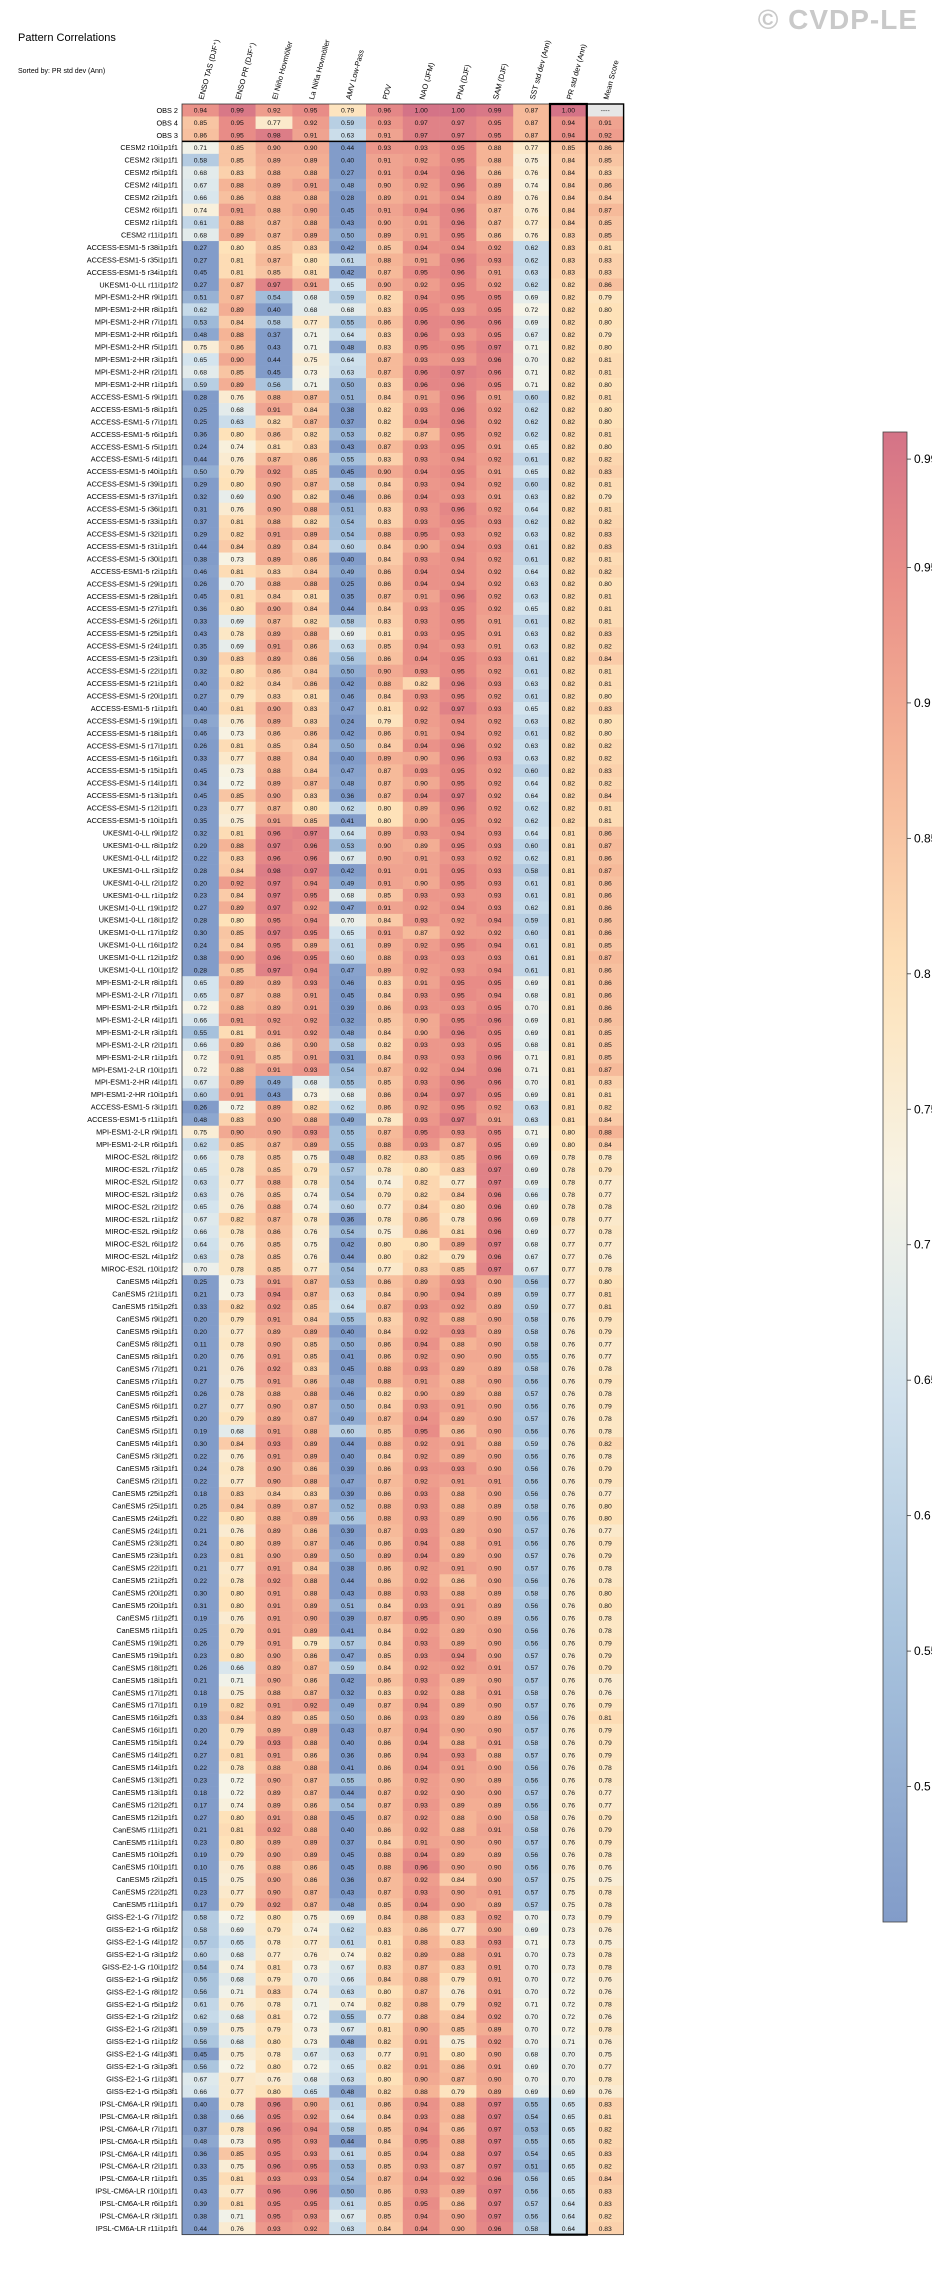 This screenshot has height=2277, width=932. What do you see at coordinates (540, 70) in the screenshot?
I see `column-header-sst-std-dev-ann: SST std dev (Ann)` at bounding box center [540, 70].